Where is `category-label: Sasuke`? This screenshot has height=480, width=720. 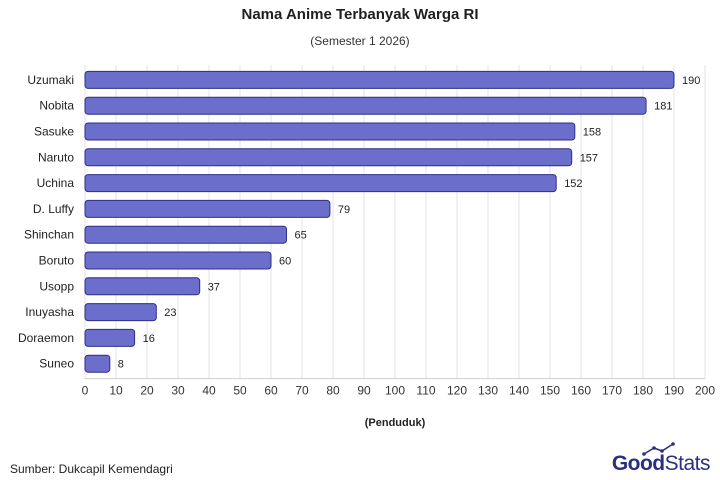
category-label: Sasuke is located at coordinates (54, 132).